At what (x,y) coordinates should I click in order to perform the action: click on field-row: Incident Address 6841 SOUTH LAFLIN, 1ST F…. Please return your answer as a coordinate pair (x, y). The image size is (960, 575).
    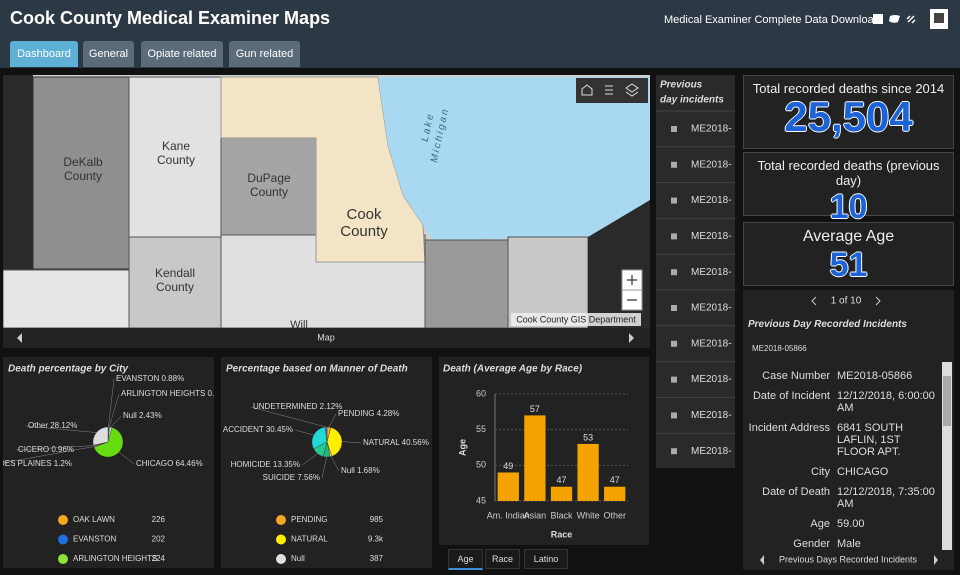
    Looking at the image, I should click on (843, 440).